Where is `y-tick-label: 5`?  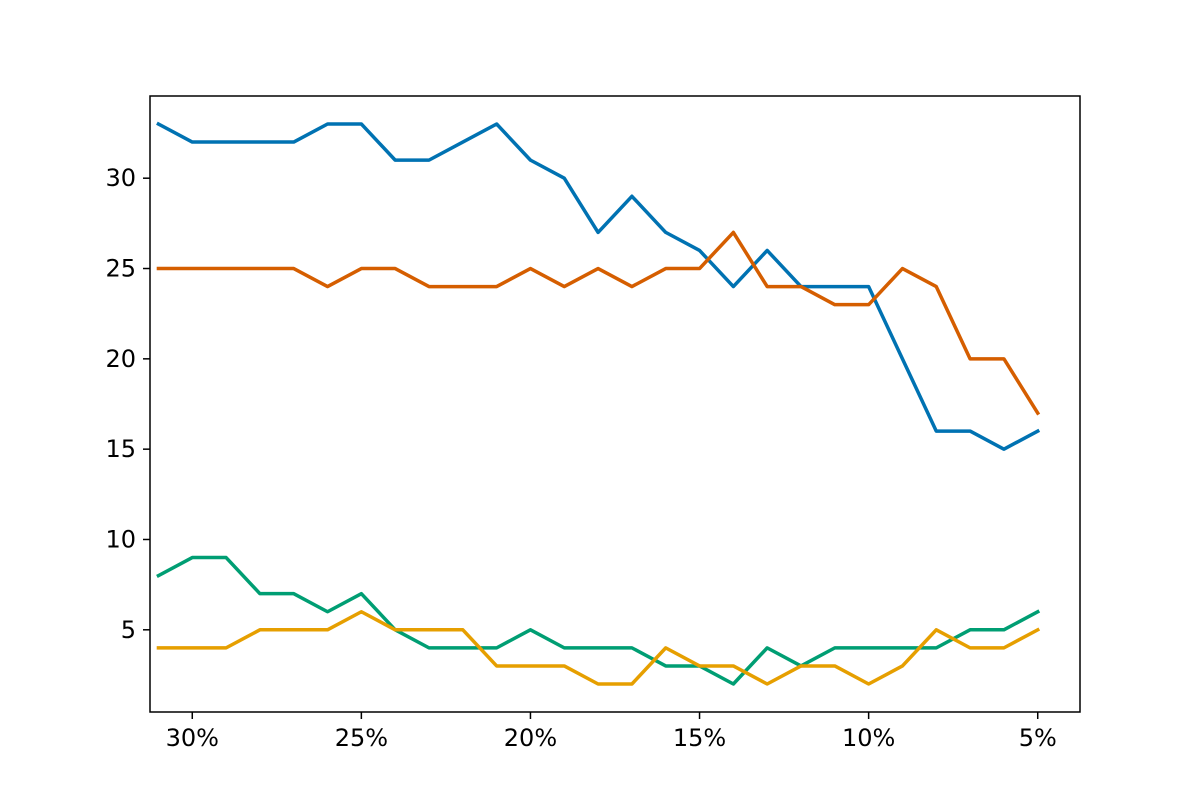
y-tick-label: 5 is located at coordinates (128, 630).